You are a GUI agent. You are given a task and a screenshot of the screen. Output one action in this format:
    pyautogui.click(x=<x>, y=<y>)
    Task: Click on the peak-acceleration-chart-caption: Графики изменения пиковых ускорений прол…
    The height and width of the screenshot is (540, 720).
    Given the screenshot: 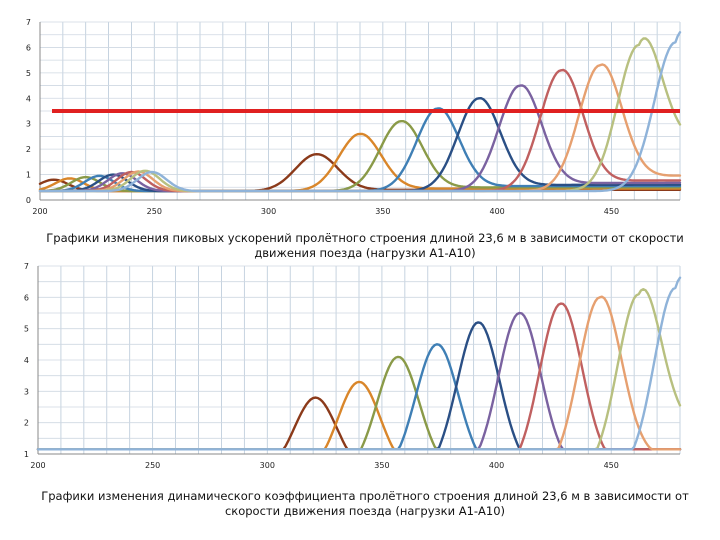 What is the action you would take?
    pyautogui.click(x=365, y=245)
    